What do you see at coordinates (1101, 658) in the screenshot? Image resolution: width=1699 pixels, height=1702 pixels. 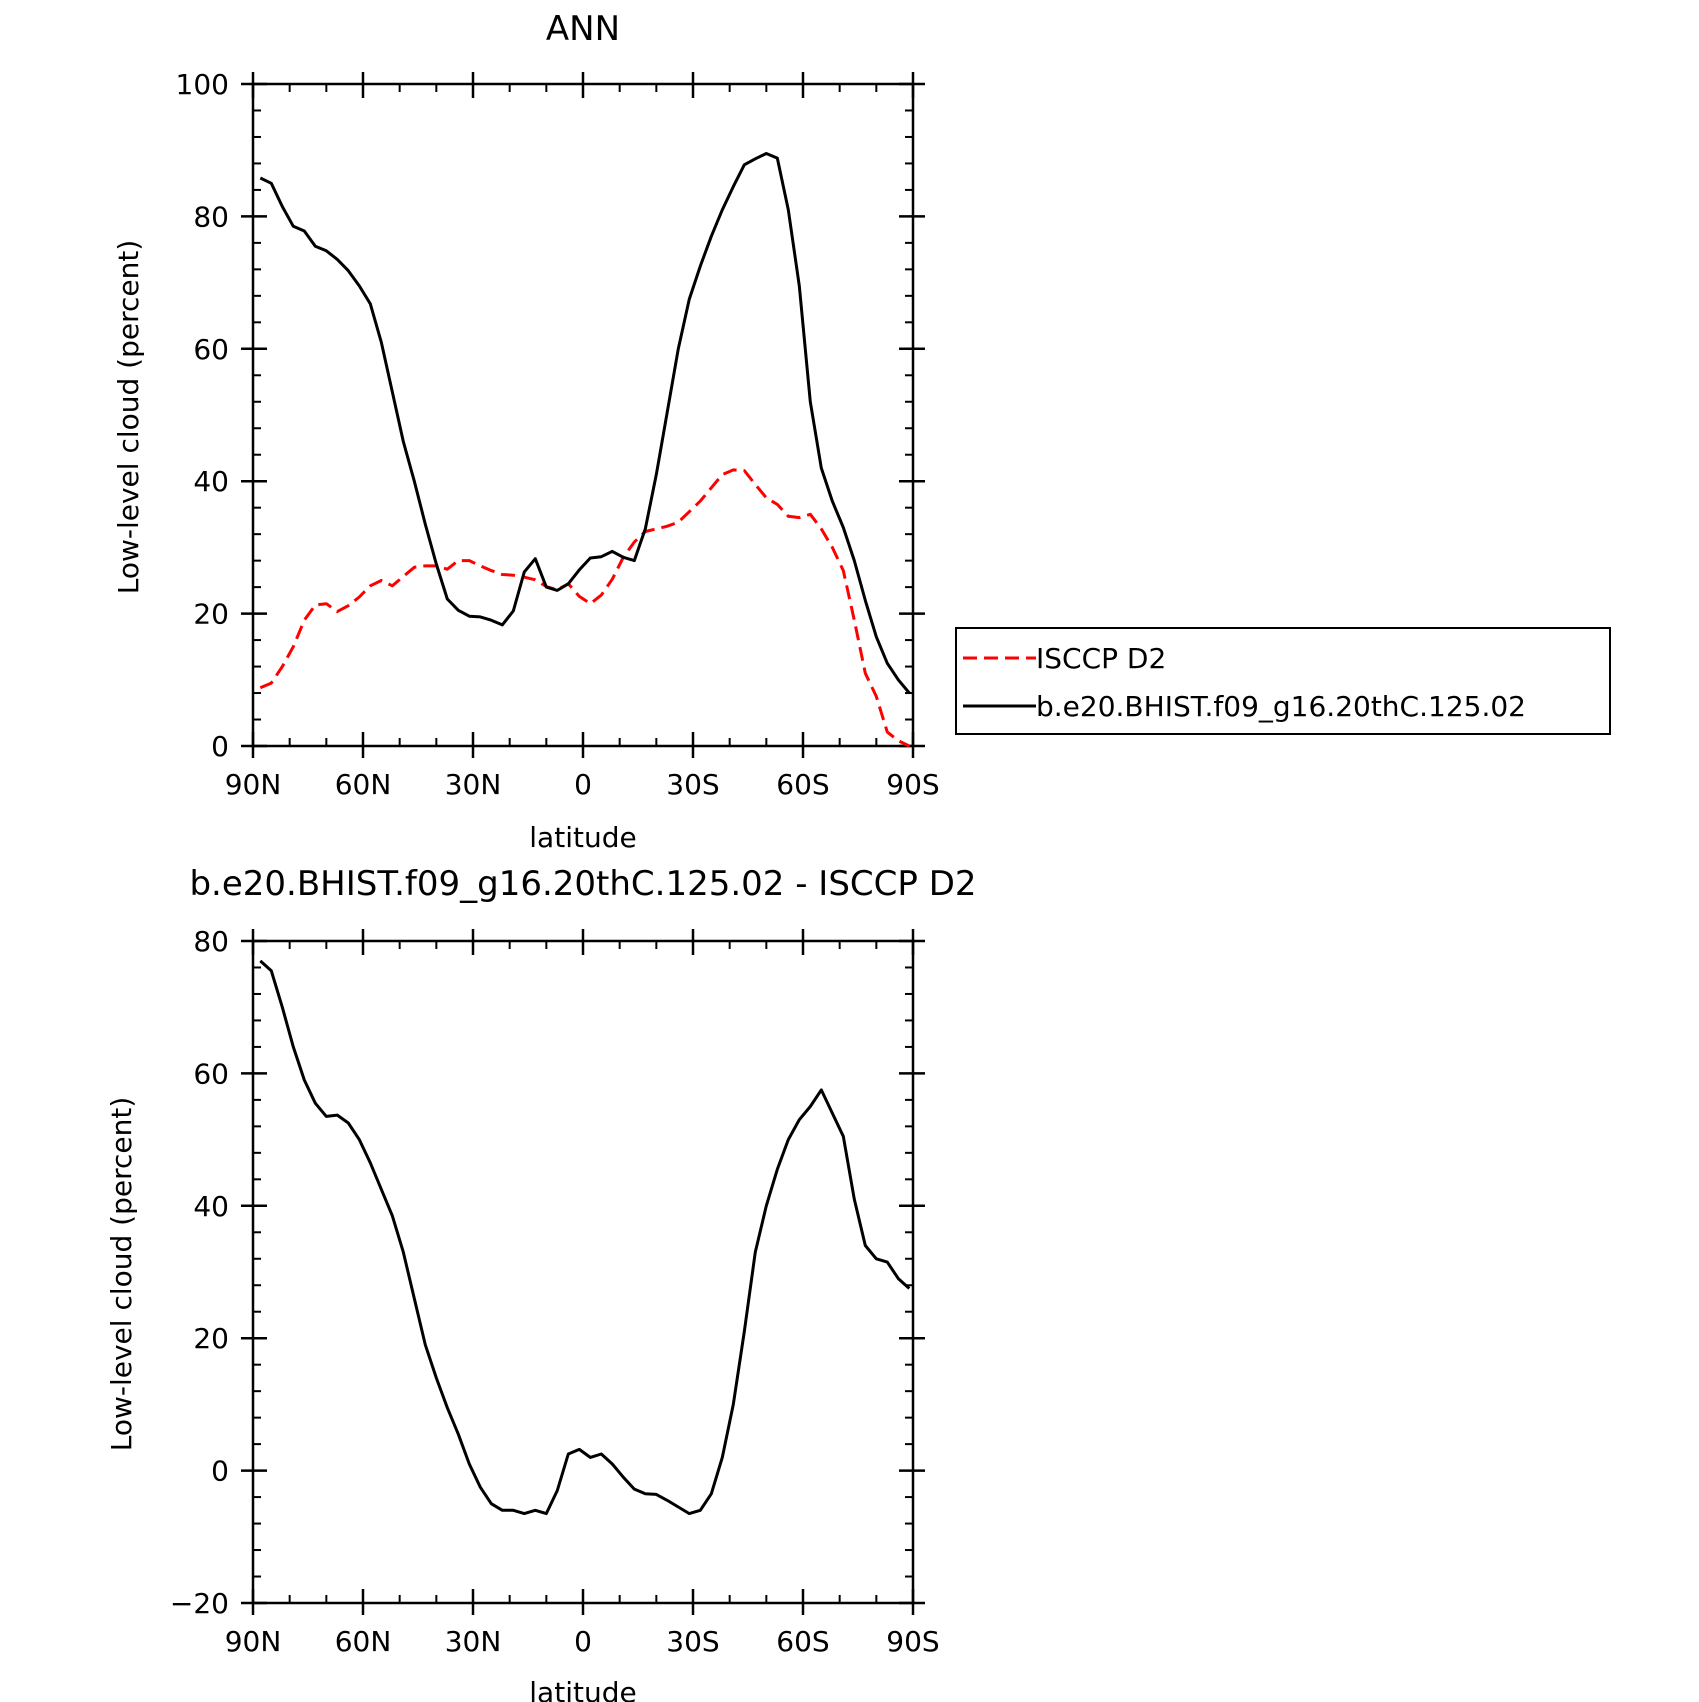 I see `legend-label-isccp: ISCCP D2` at bounding box center [1101, 658].